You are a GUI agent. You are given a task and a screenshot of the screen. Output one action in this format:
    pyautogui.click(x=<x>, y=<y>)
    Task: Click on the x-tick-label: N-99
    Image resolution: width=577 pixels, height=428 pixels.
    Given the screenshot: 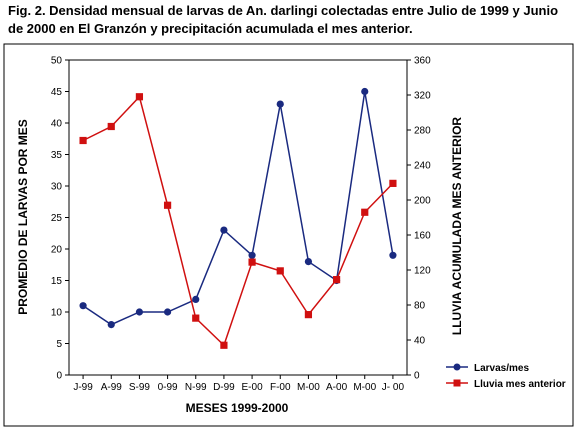 What is the action you would take?
    pyautogui.click(x=196, y=387)
    